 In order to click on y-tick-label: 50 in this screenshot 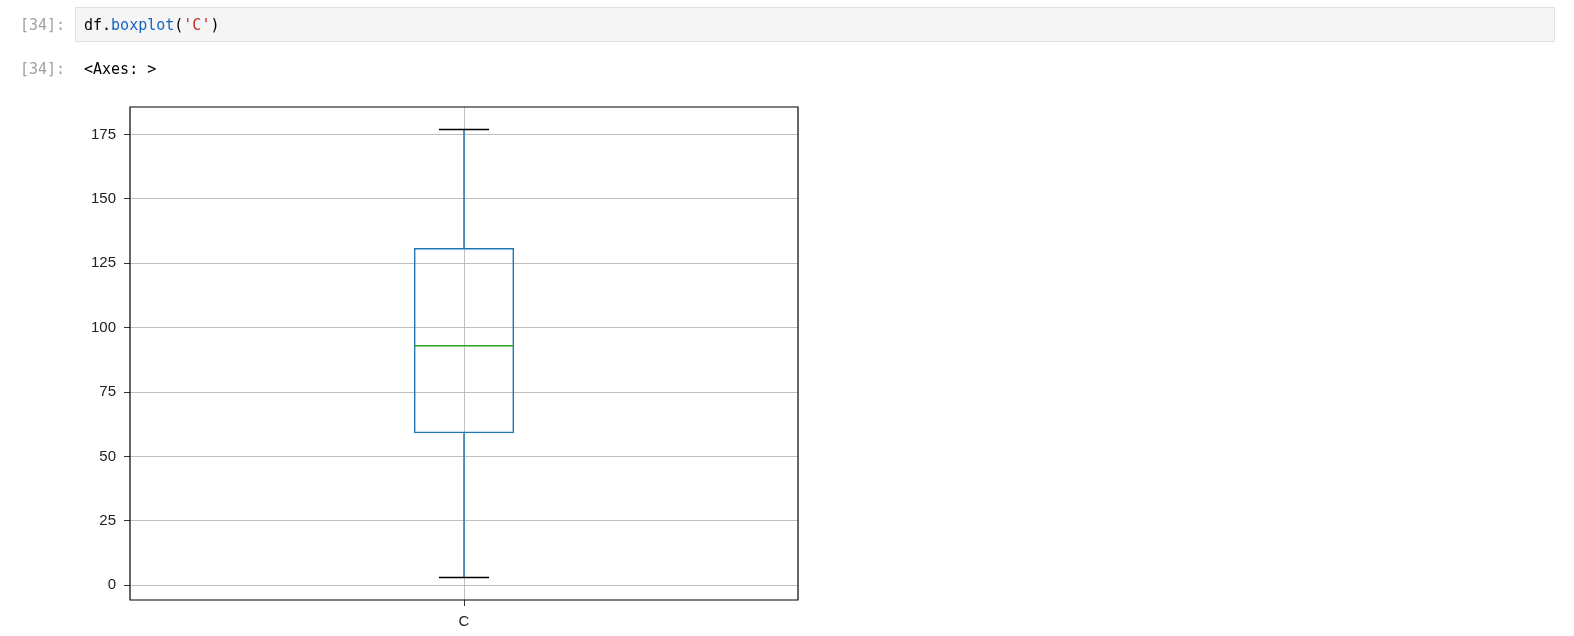, I will do `click(107, 455)`.